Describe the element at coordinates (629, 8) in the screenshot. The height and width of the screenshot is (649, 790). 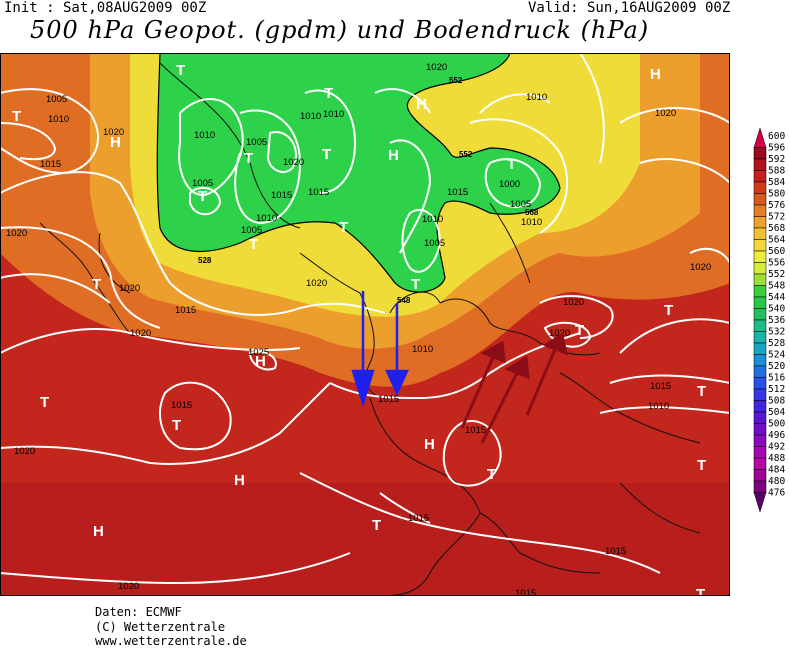
I see `valid-time: Valid: Sun,16AUG2009 00Z` at that location.